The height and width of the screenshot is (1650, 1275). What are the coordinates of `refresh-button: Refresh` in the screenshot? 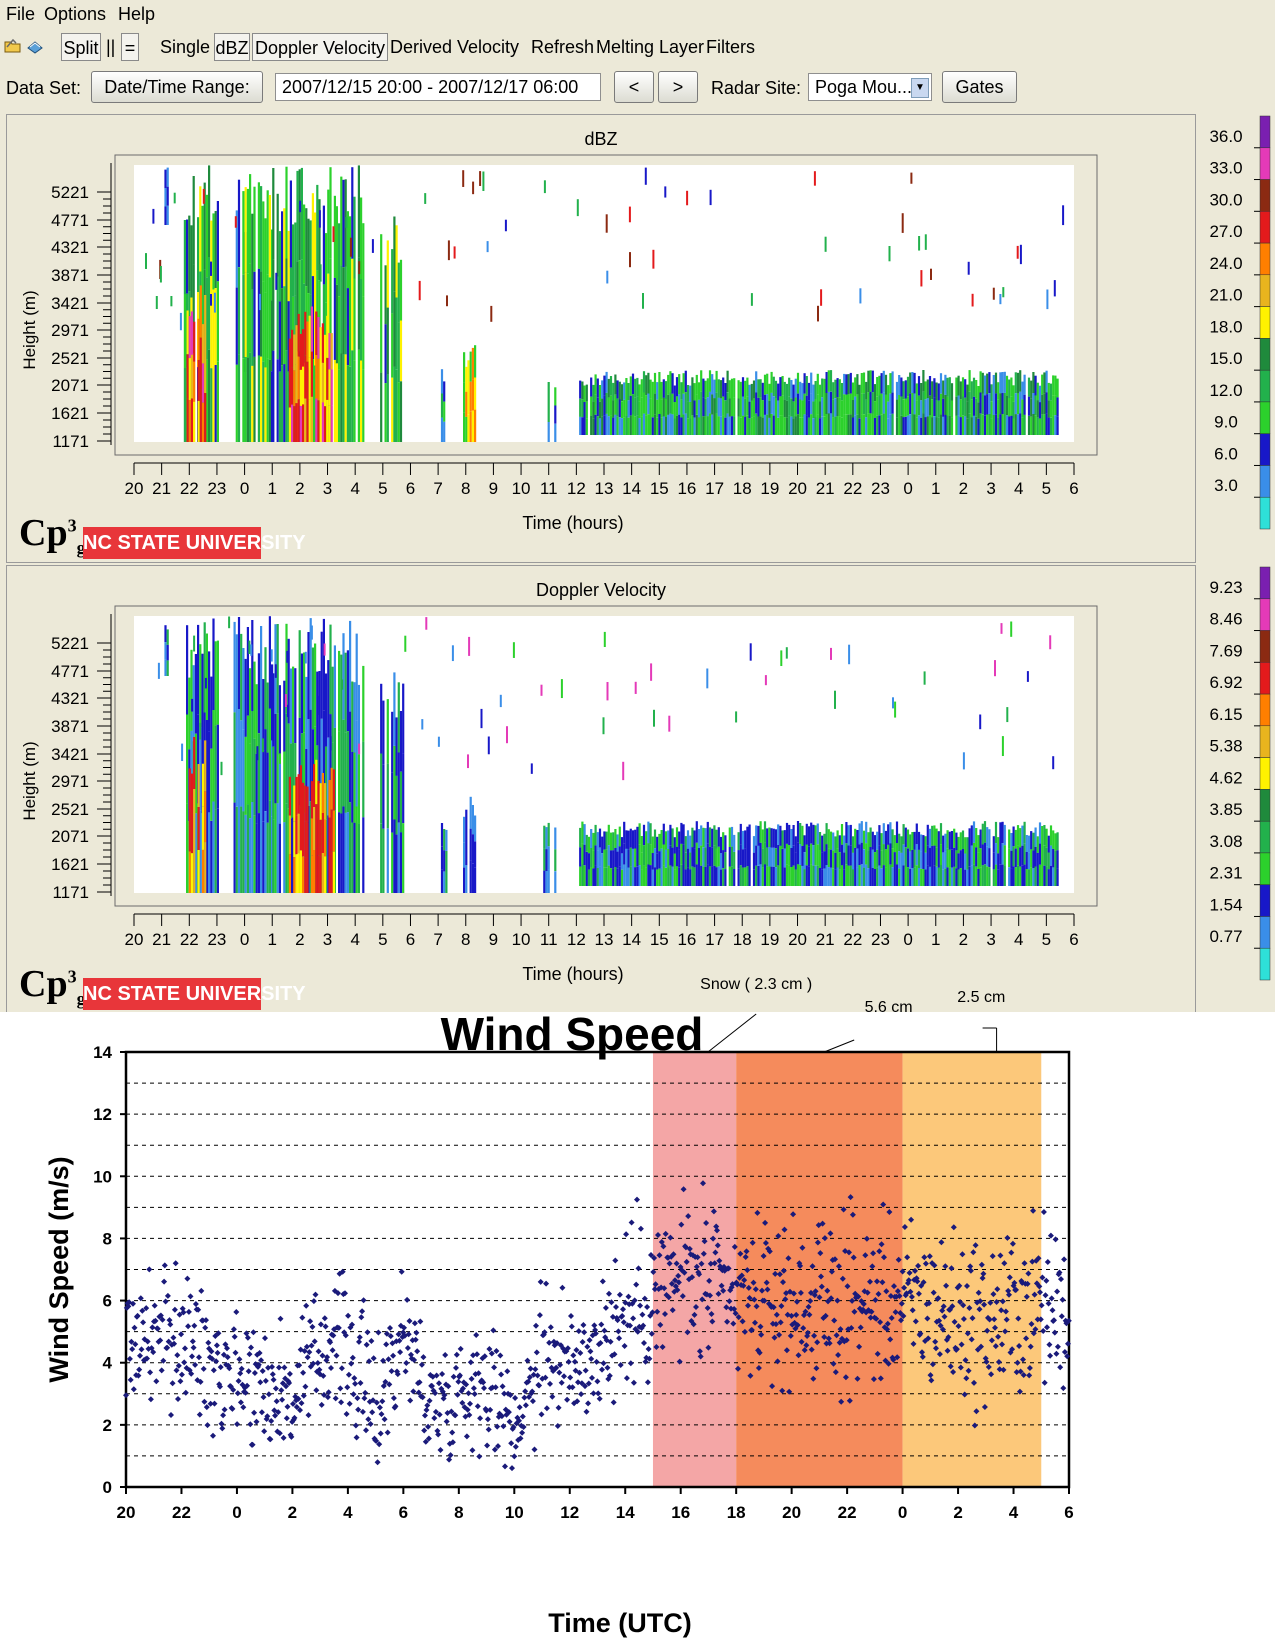 It's located at (563, 47).